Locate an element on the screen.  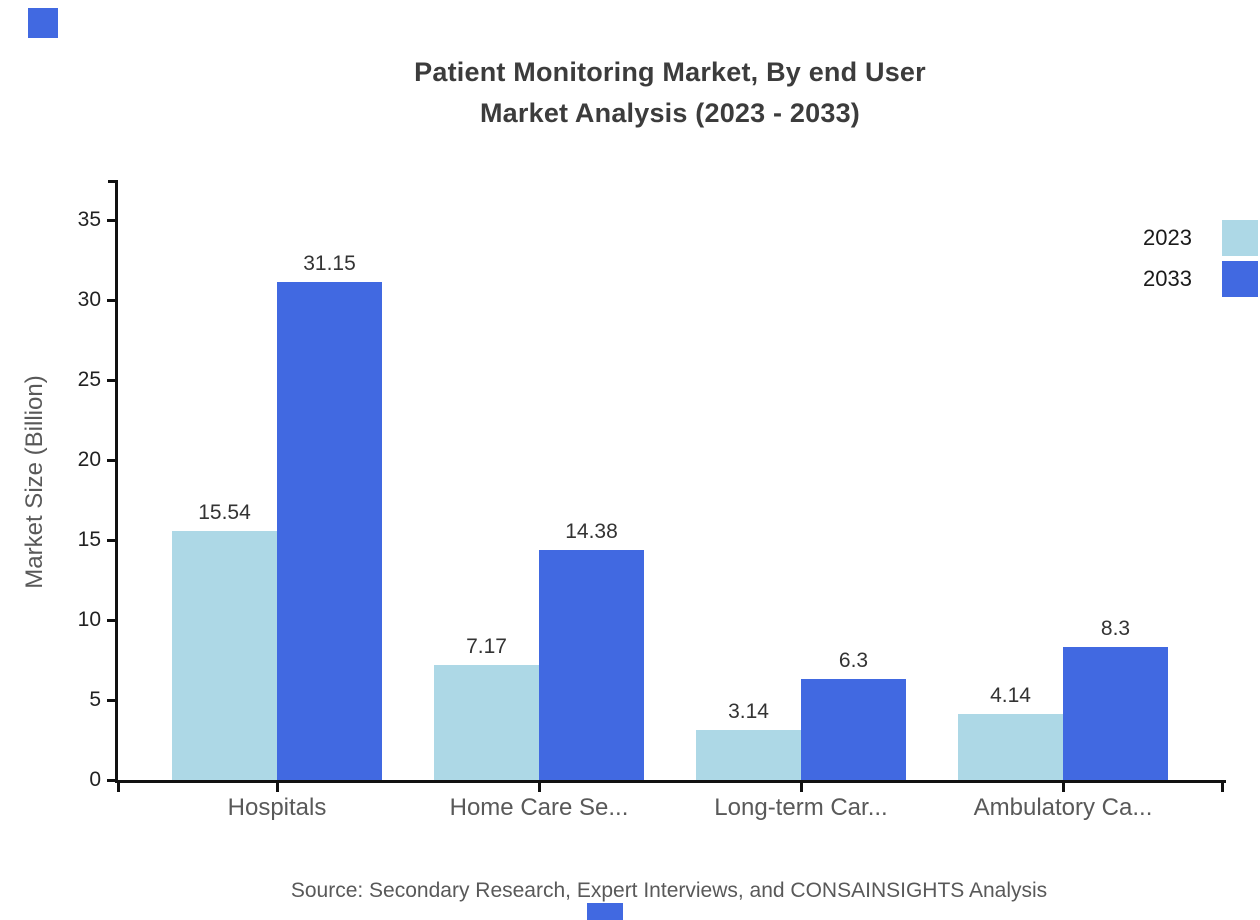
value-label-2023-ambulatory-ca: 4.14 is located at coordinates (1010, 695).